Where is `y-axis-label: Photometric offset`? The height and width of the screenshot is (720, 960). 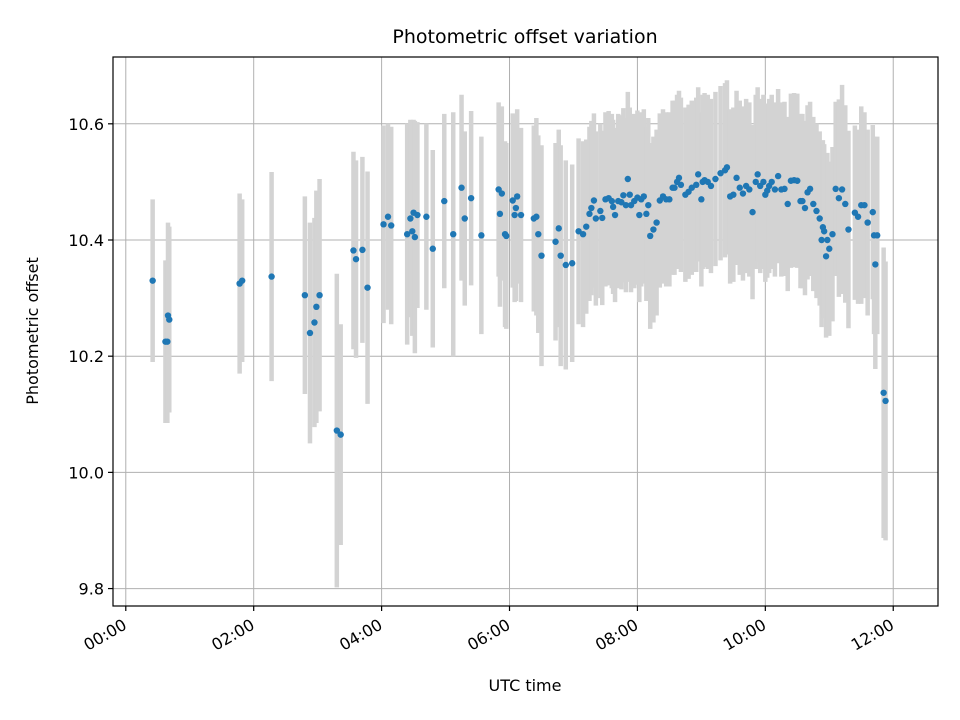
y-axis-label: Photometric offset is located at coordinates (32, 331).